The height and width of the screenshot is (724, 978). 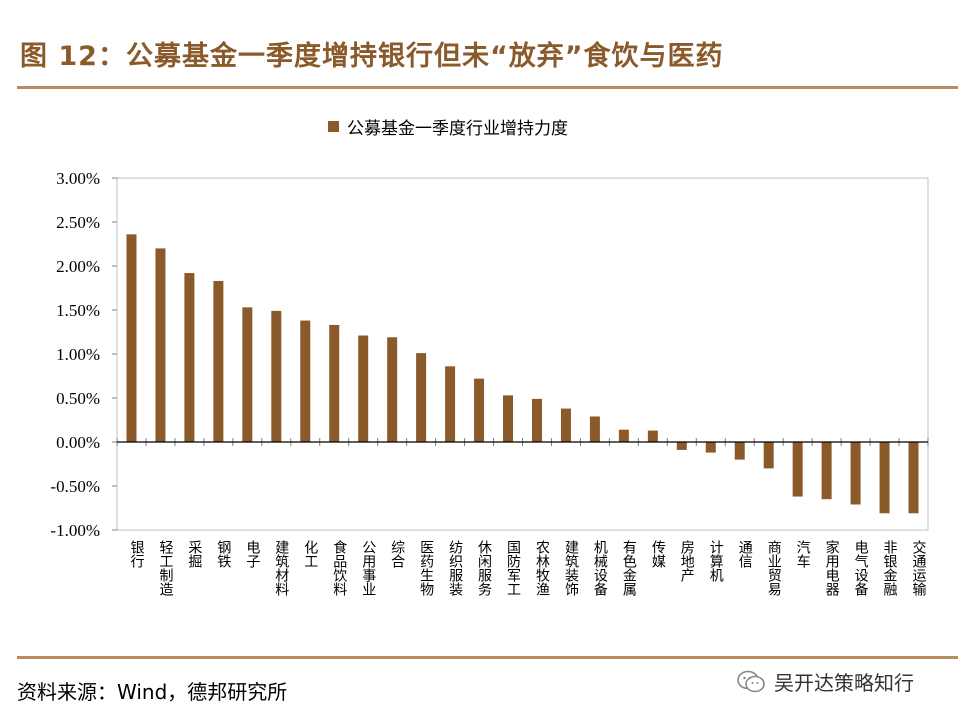 What do you see at coordinates (487, 657) in the screenshot?
I see `source-rule` at bounding box center [487, 657].